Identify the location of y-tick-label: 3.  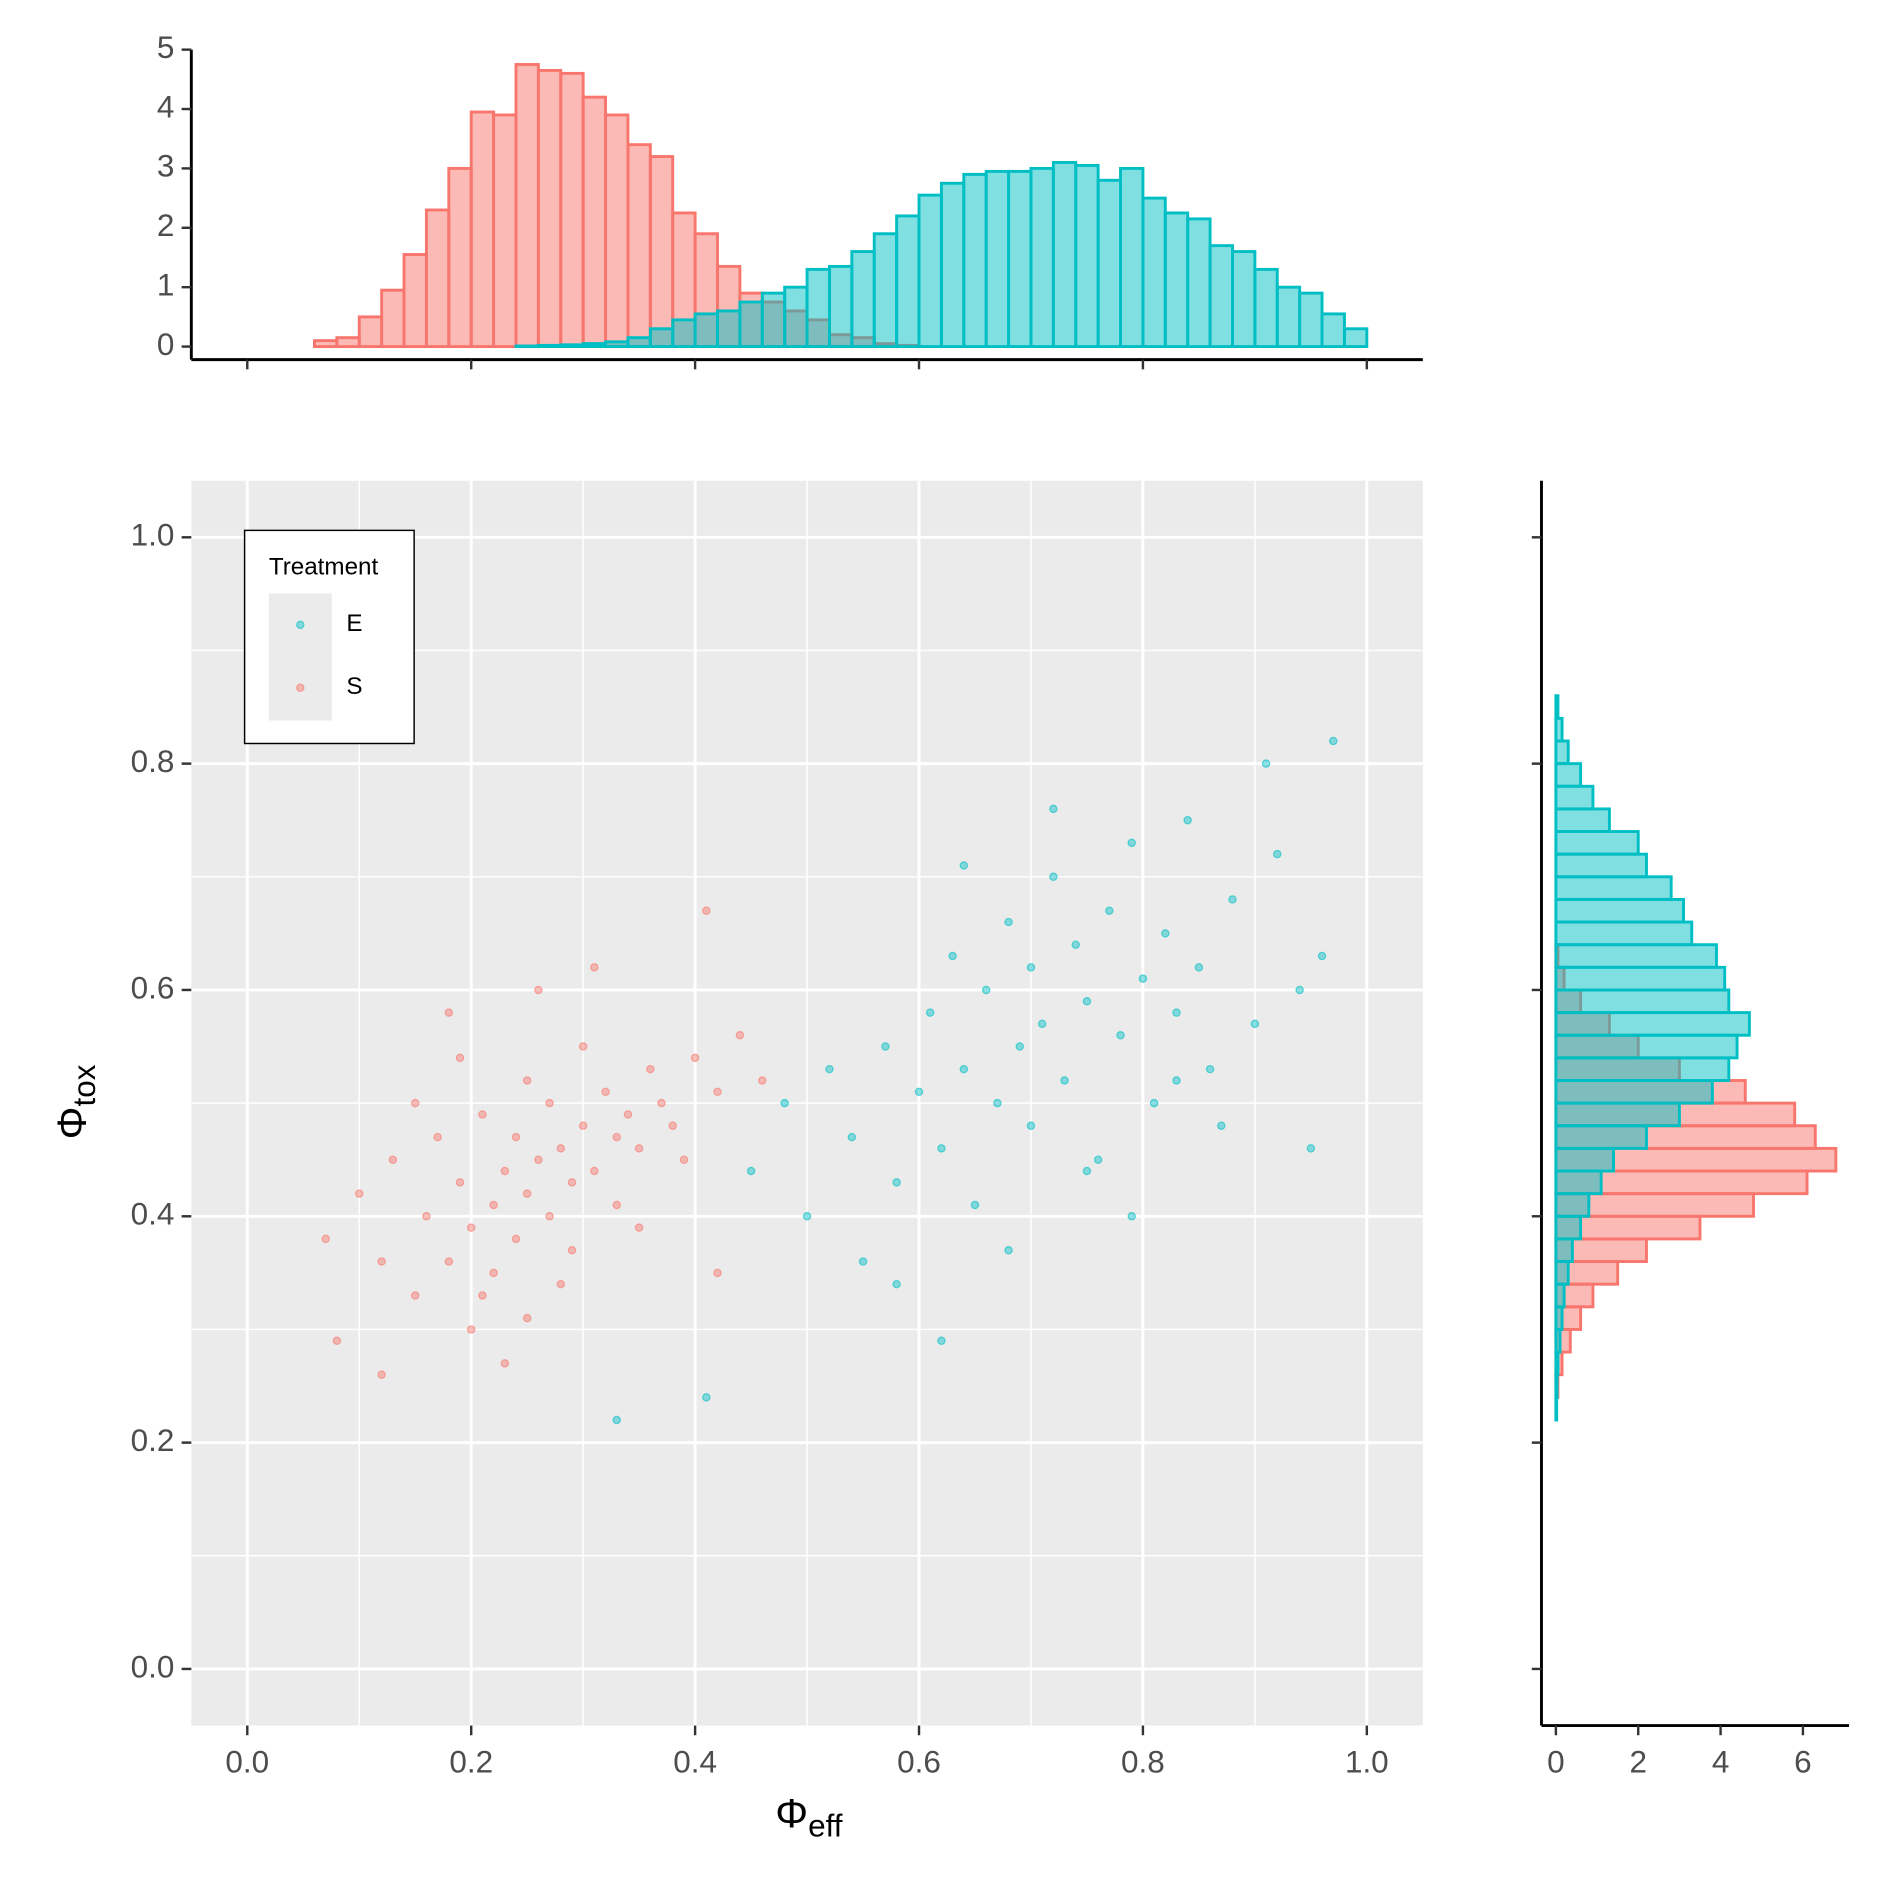
(166, 166).